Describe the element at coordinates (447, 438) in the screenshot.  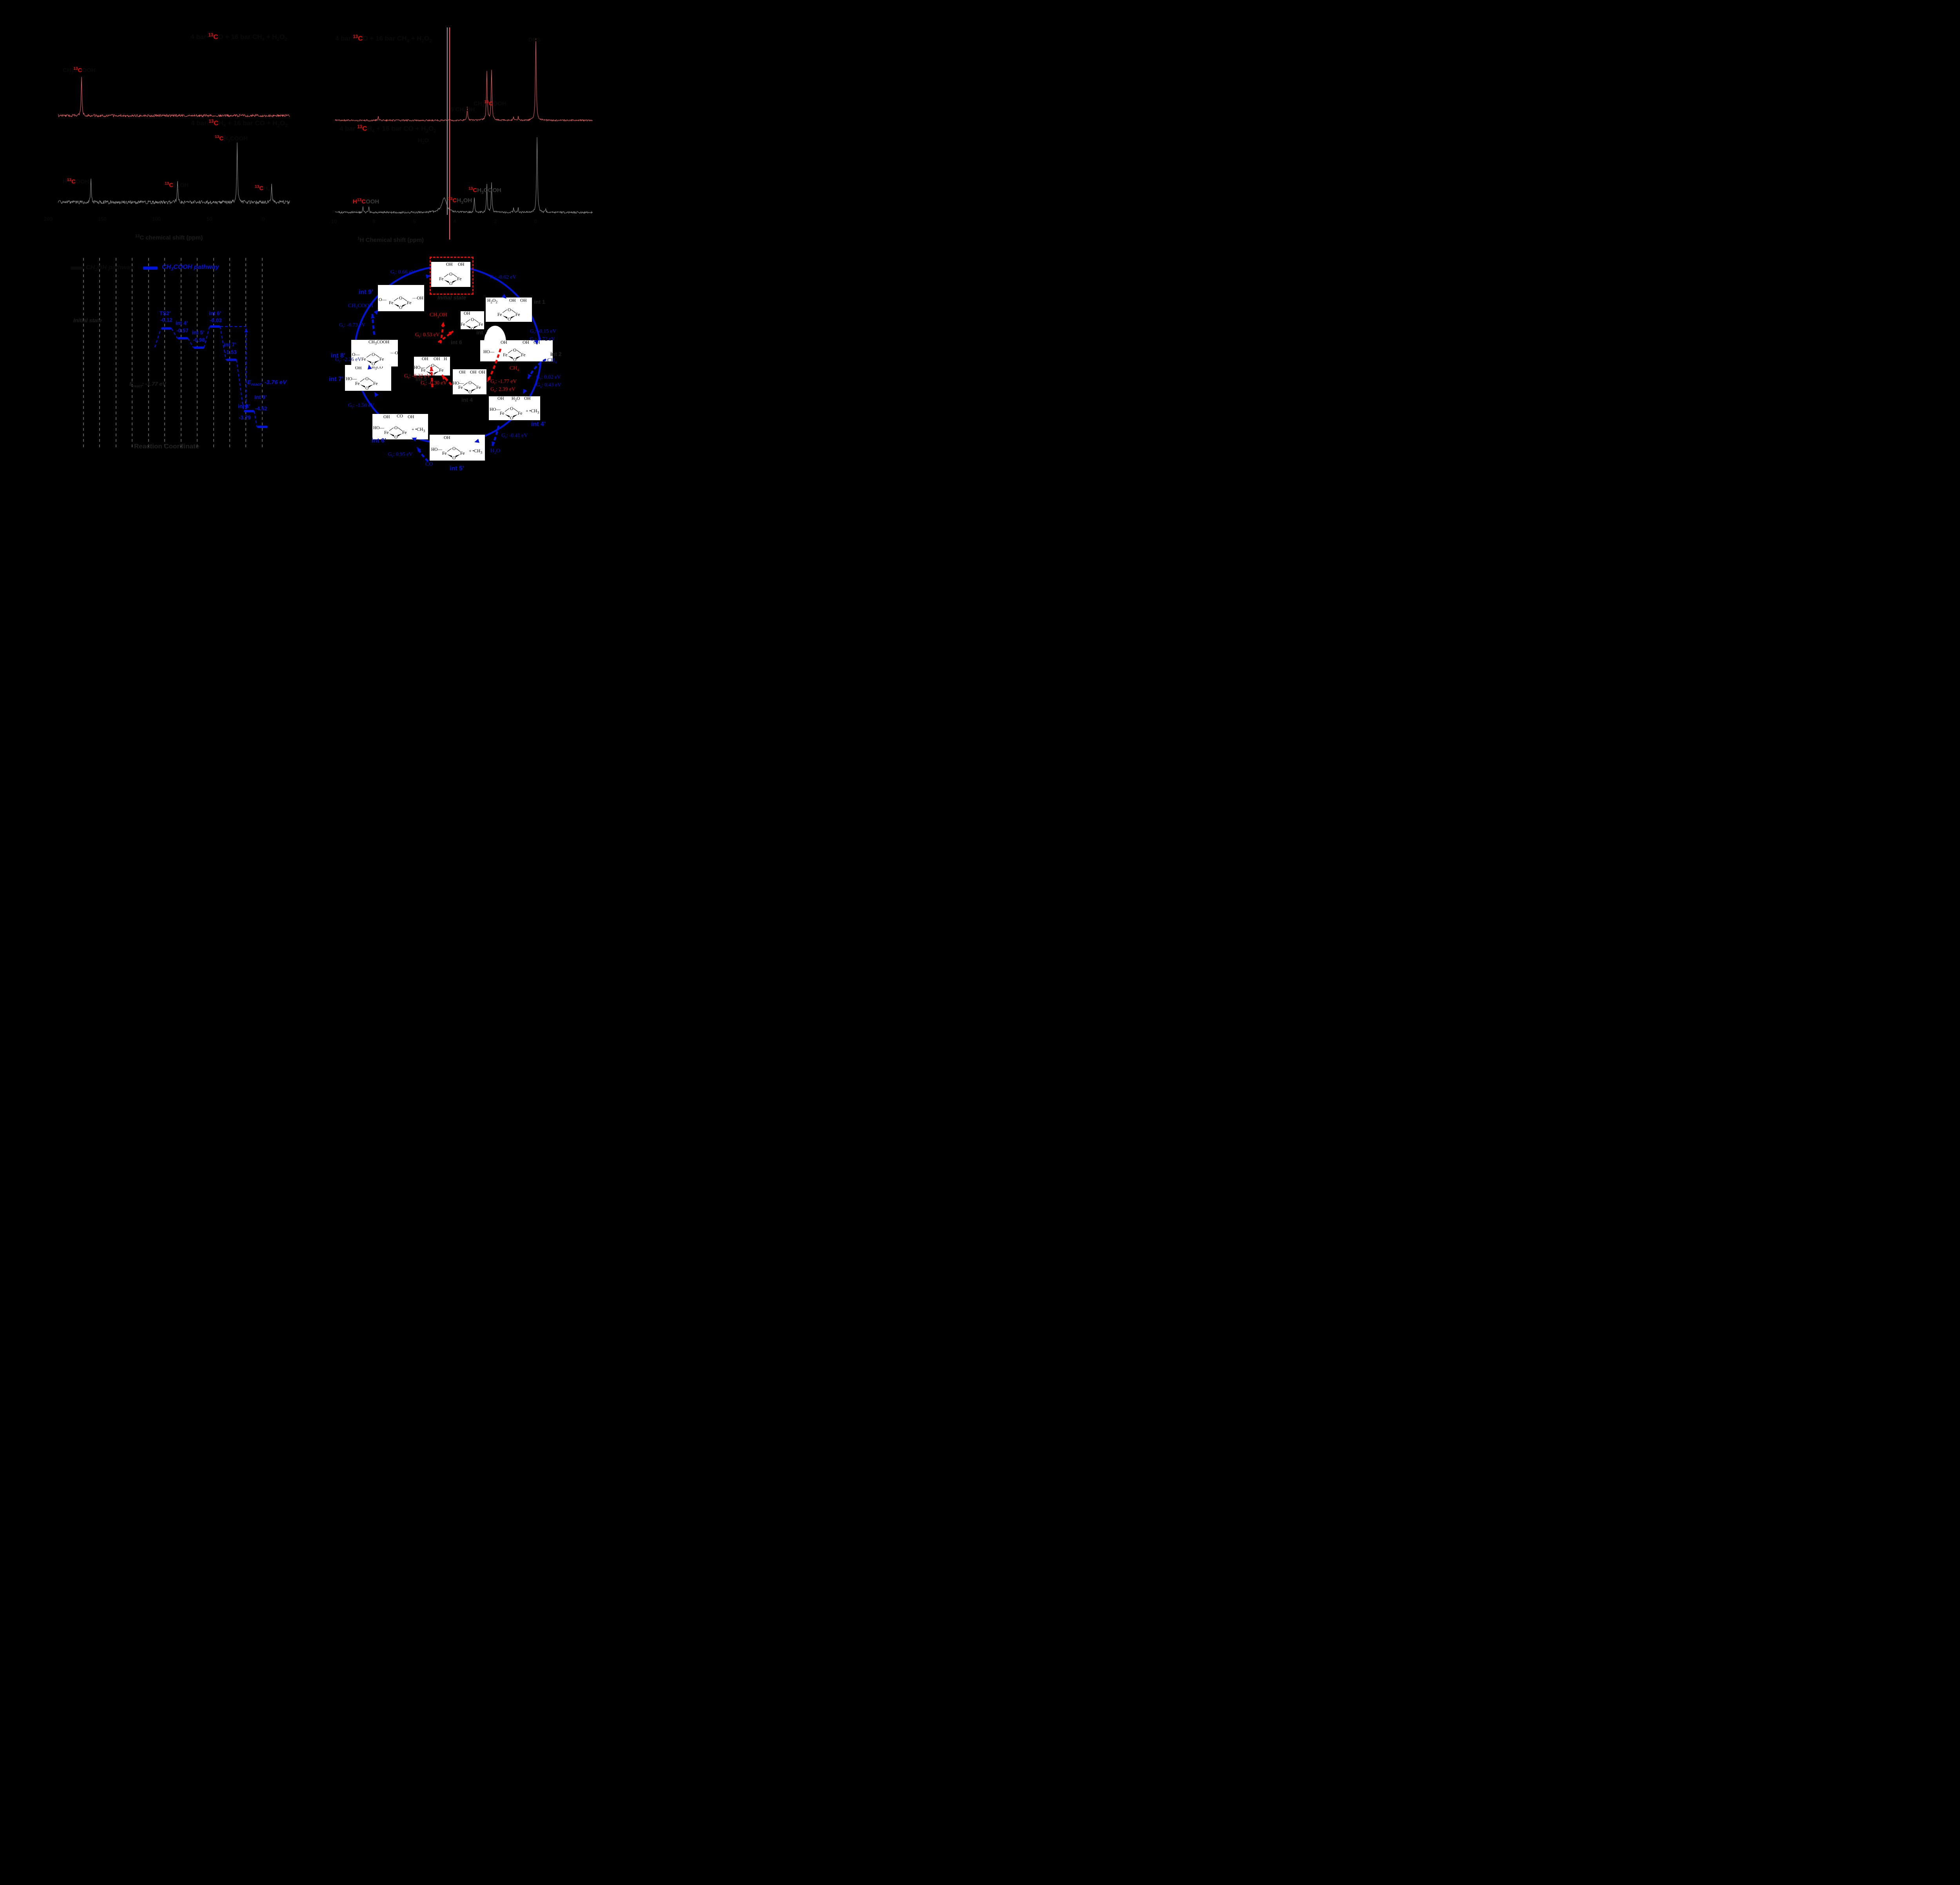
I see `structure-int5p-ligand-0: OH` at that location.